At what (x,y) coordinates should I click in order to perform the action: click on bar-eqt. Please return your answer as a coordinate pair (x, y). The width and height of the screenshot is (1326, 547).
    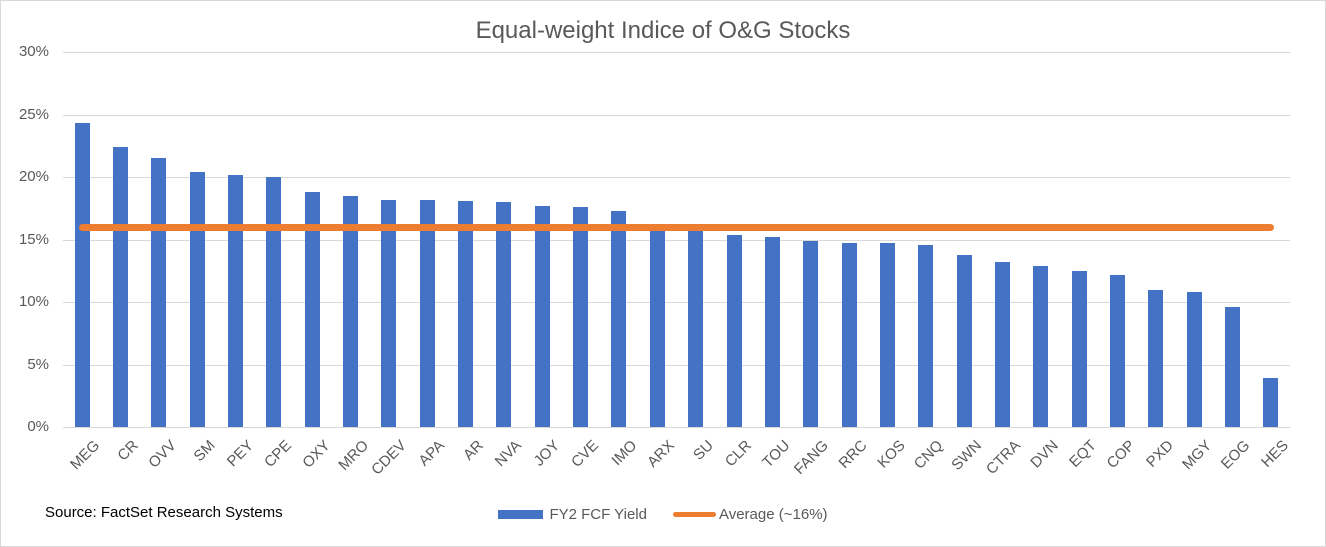
    Looking at the image, I should click on (1079, 348).